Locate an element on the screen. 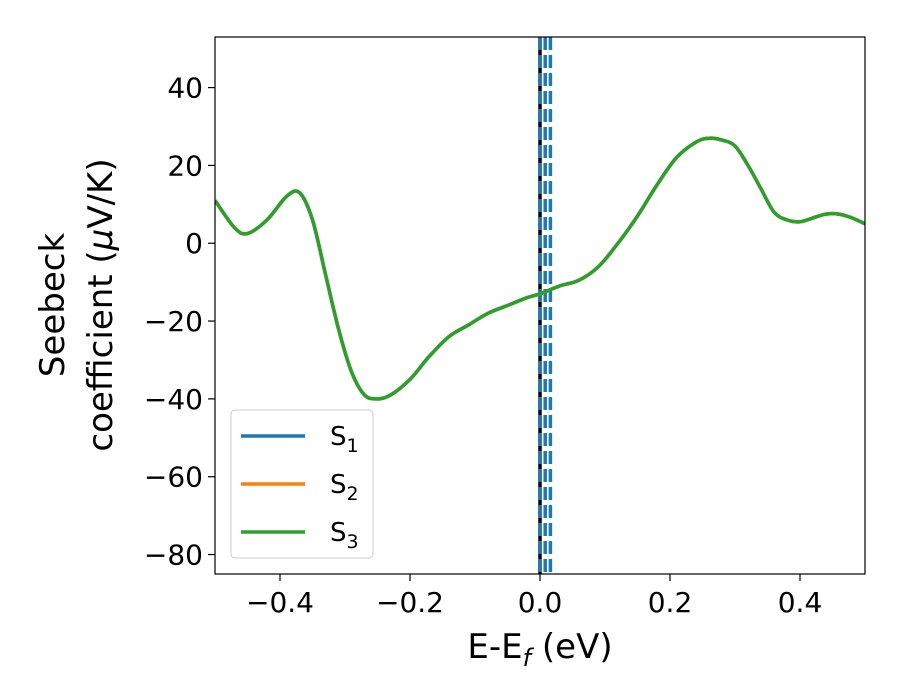  y-axis: 40 20 0 −20 −40 −60 −80 is located at coordinates (179, 322).